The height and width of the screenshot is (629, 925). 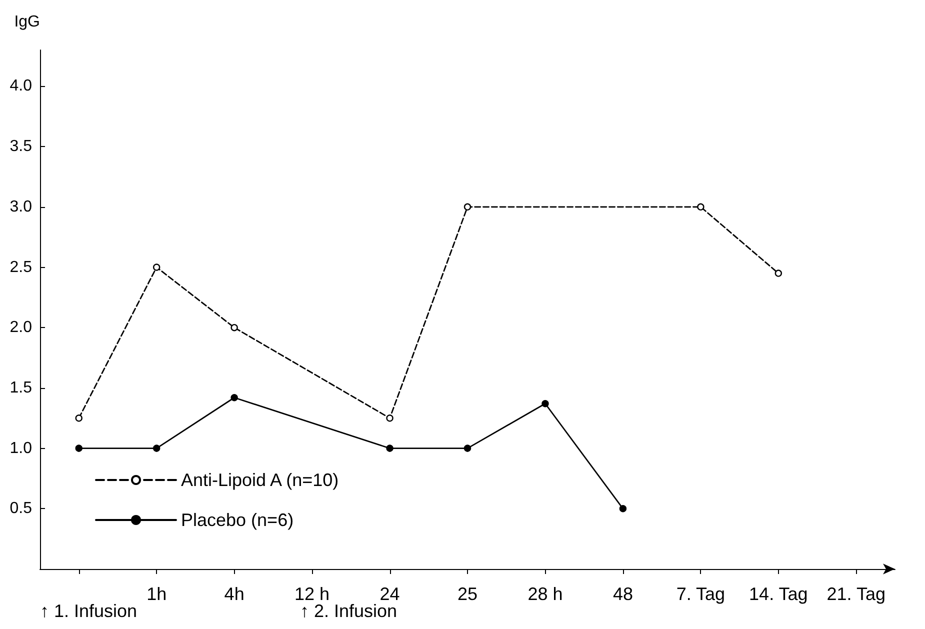 What do you see at coordinates (21, 509) in the screenshot?
I see `y-tick-label: 0.5` at bounding box center [21, 509].